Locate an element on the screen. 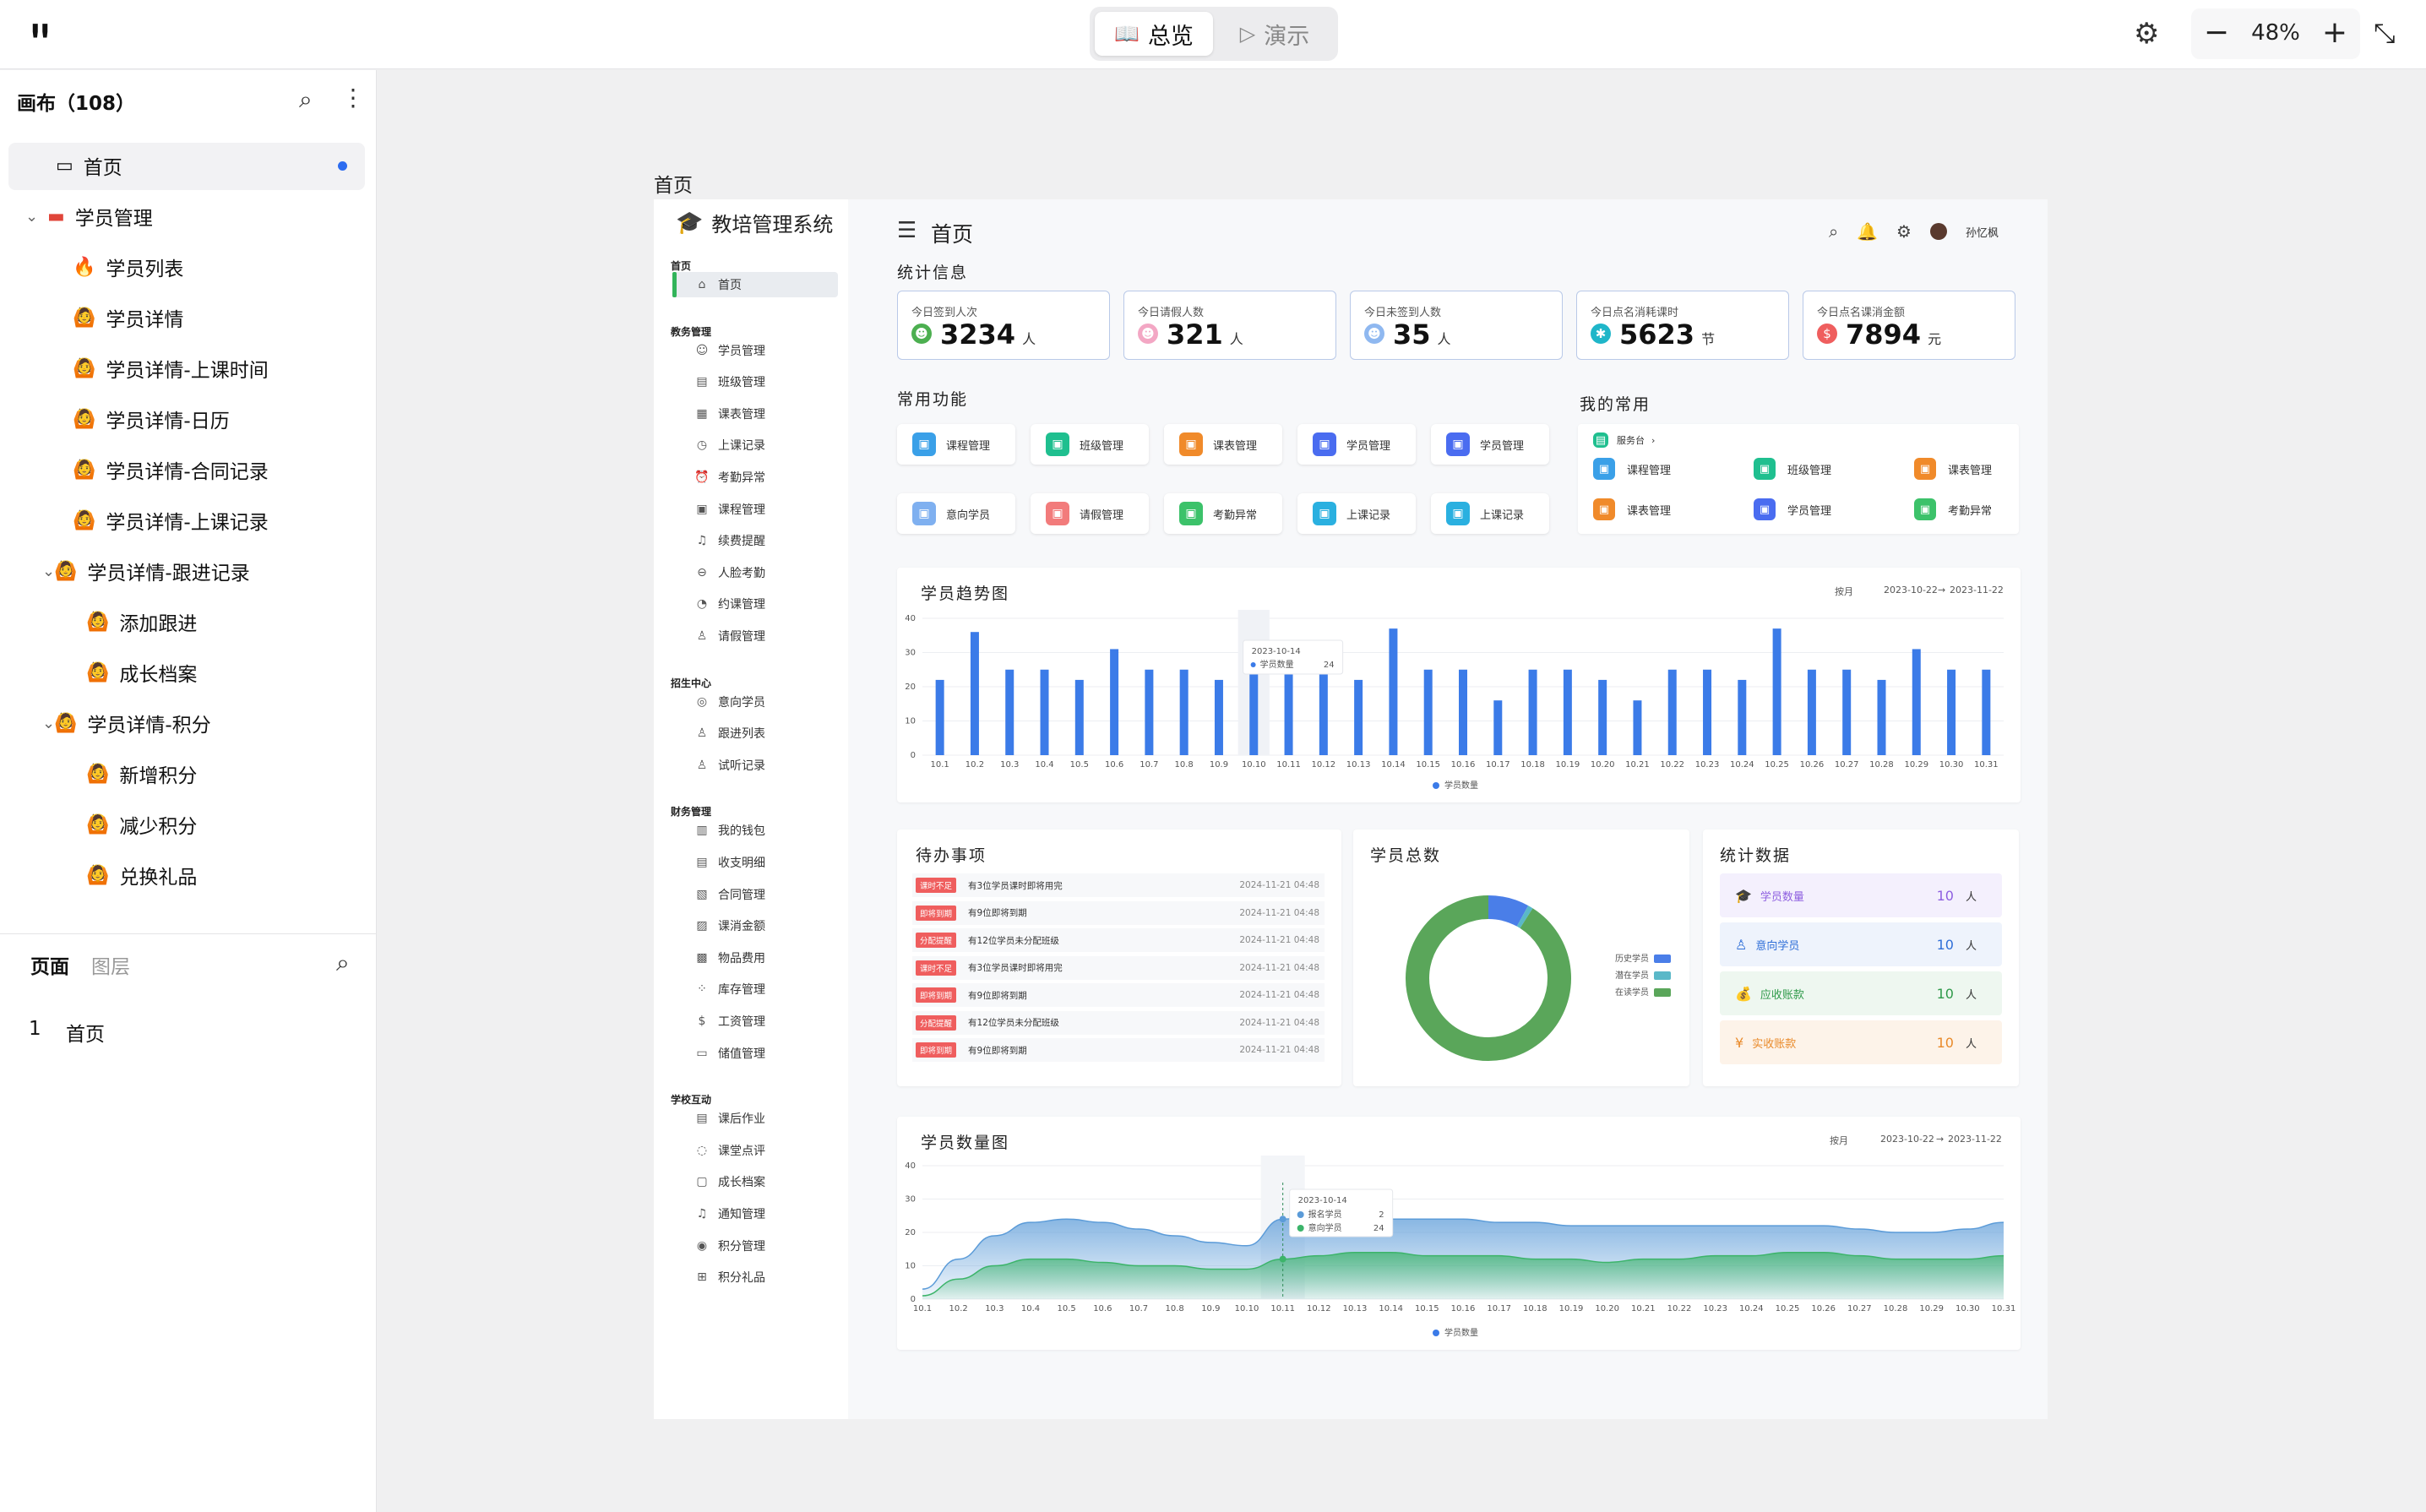 Image resolution: width=2426 pixels, height=1512 pixels. function-button: ▣ 意向学员 is located at coordinates (956, 513).